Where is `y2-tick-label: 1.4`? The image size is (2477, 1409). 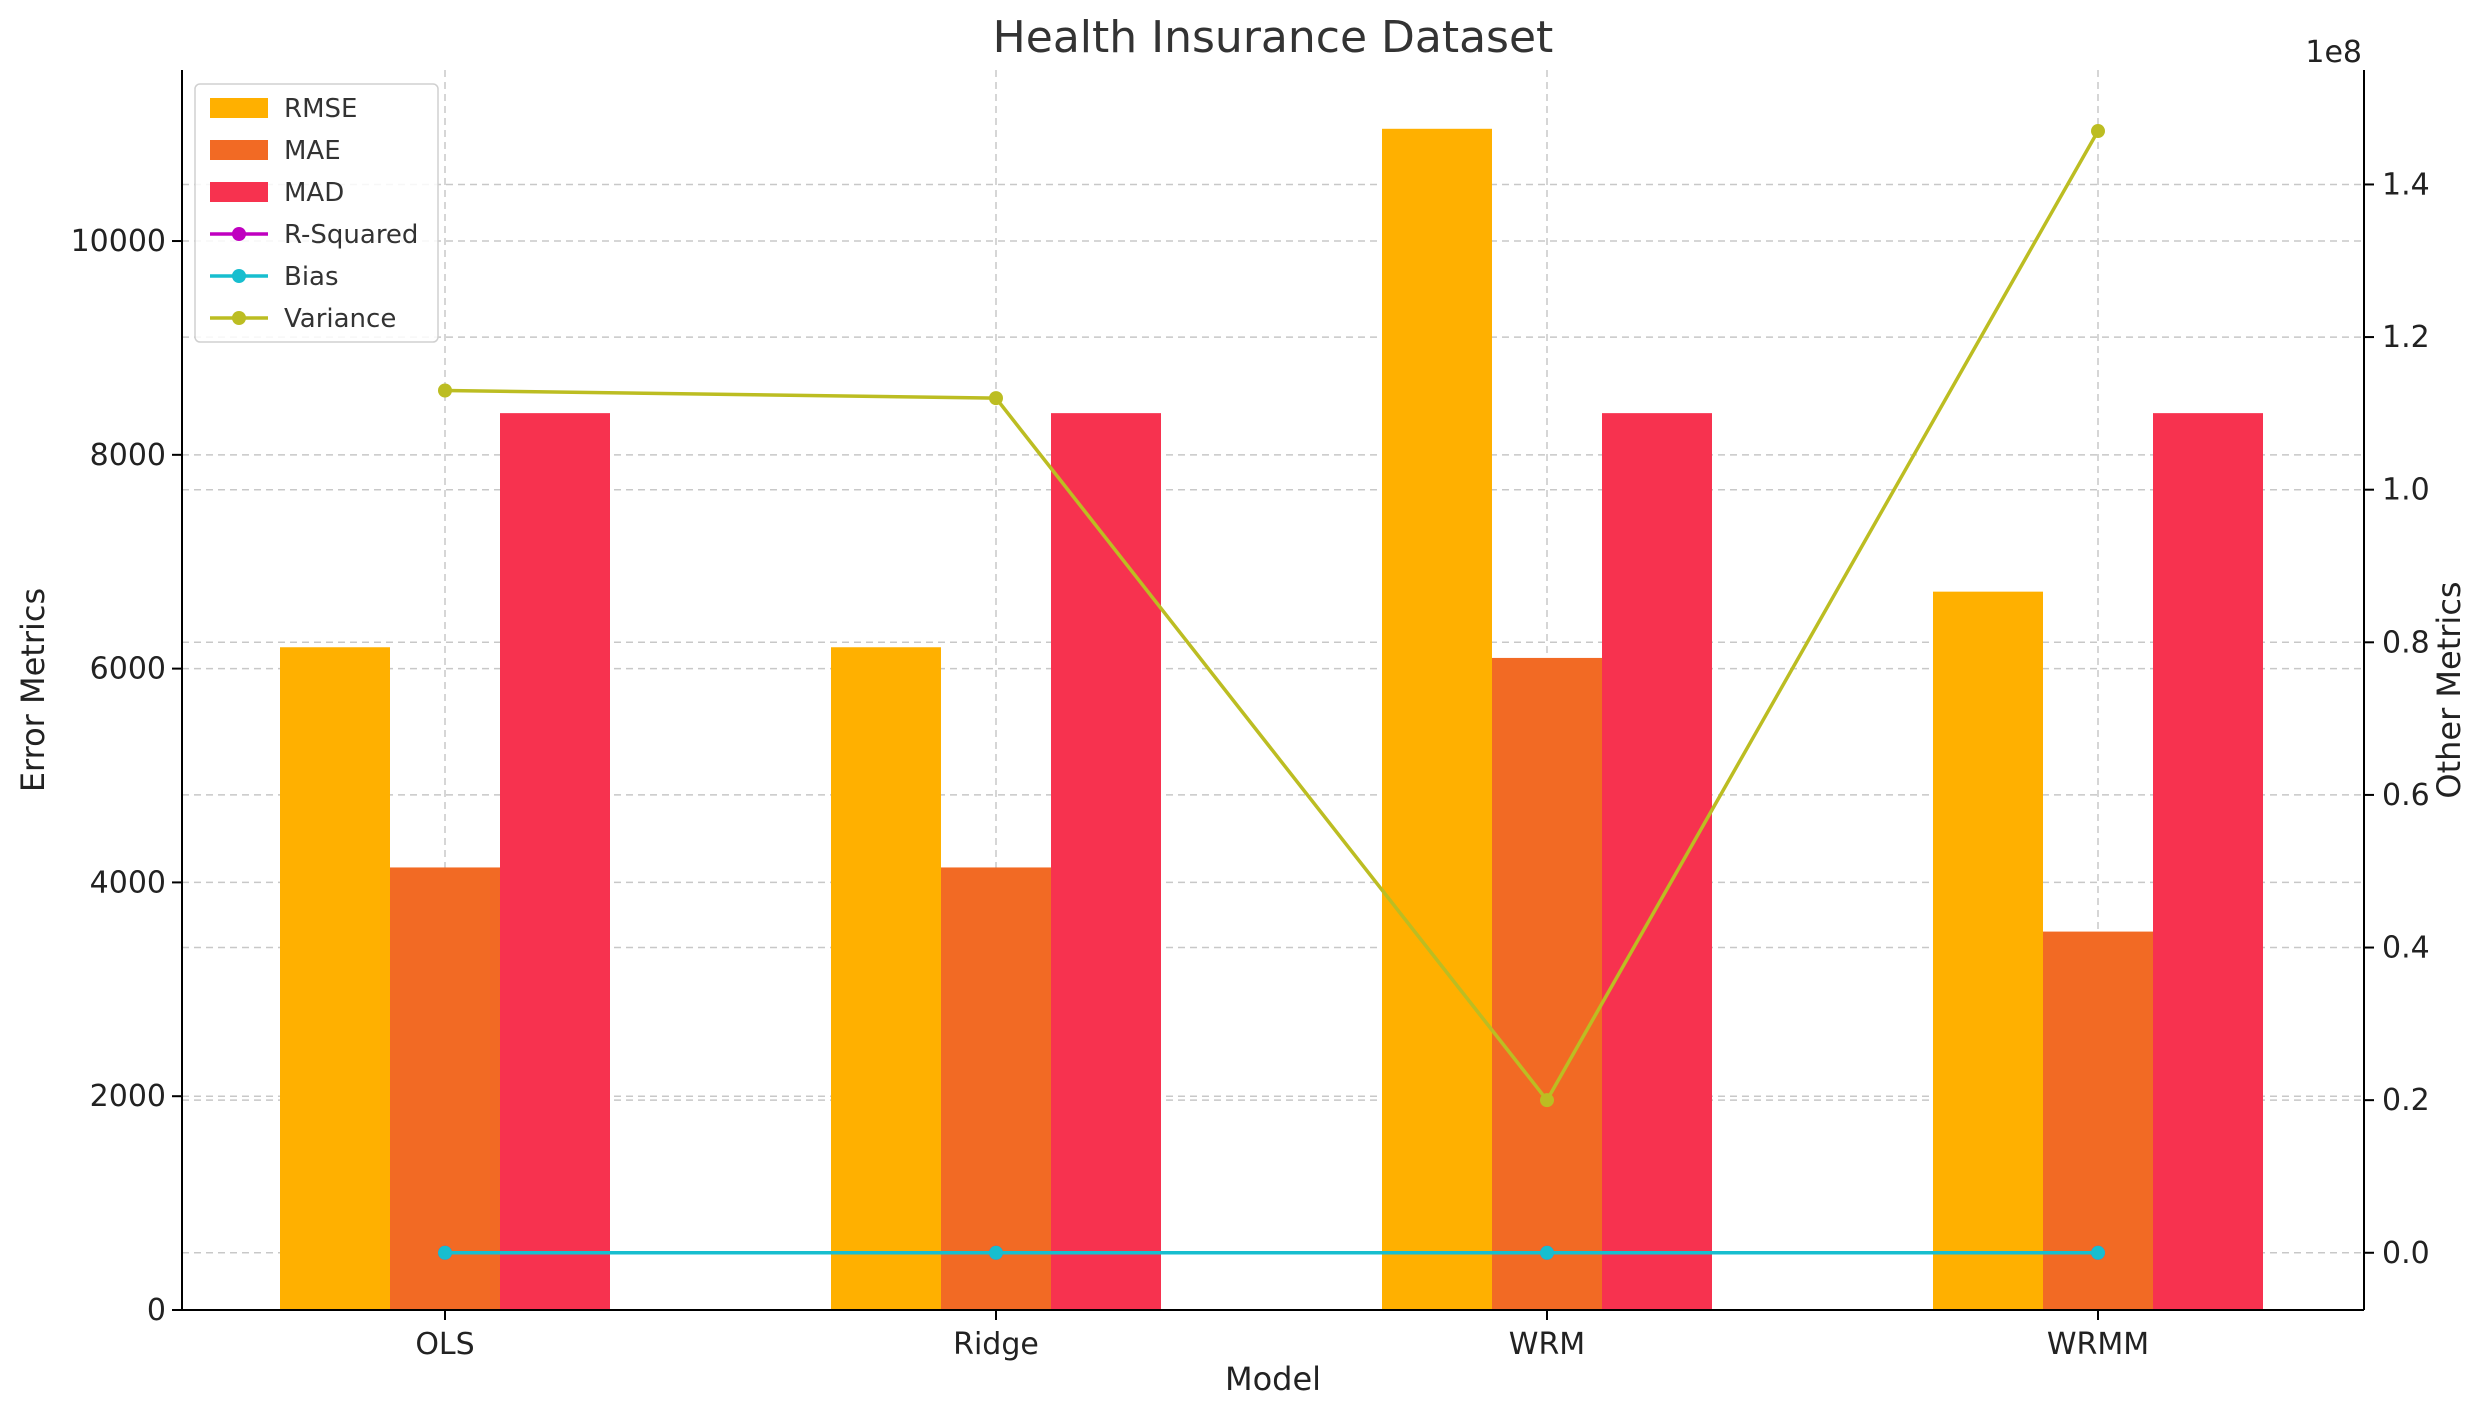 y2-tick-label: 1.4 is located at coordinates (2406, 184).